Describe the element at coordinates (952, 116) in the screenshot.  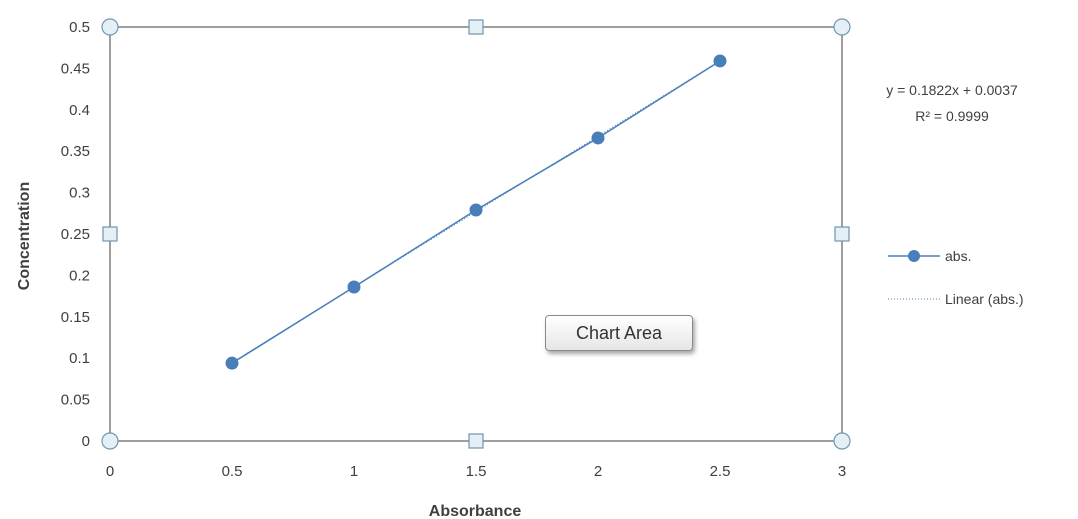
I see `trendline-r-squared: R² = 0.9999` at that location.